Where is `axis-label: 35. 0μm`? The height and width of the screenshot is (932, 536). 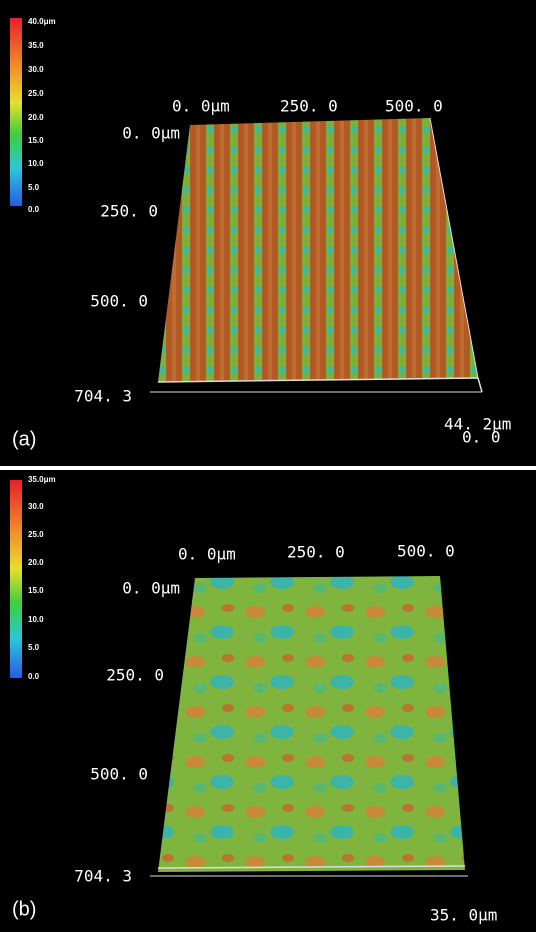
axis-label: 35. 0μm is located at coordinates (463, 915).